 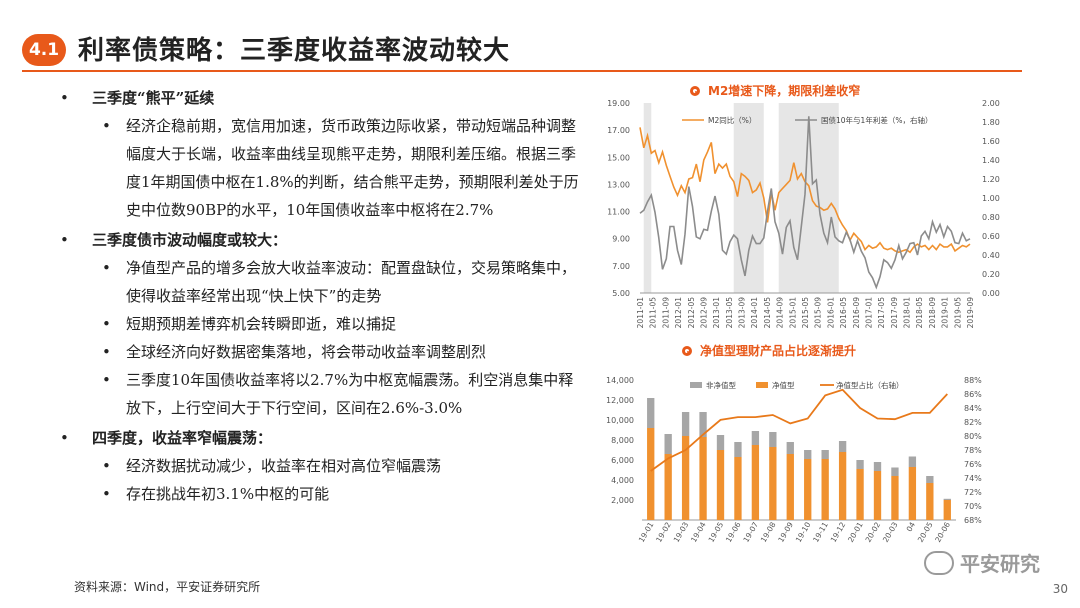 I want to click on y-right-tick-label: 0.20, so click(x=991, y=274).